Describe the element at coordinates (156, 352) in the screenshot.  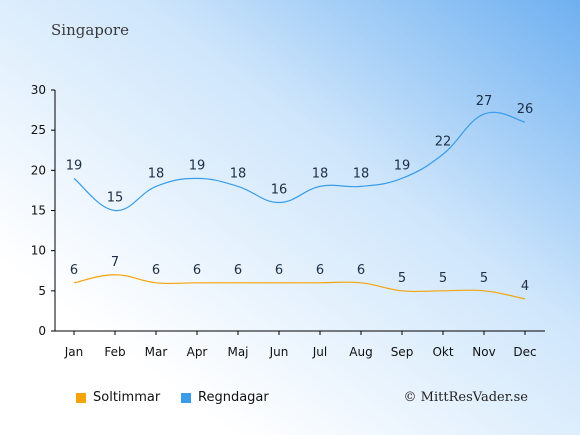
I see `x-tick-label: Mar` at that location.